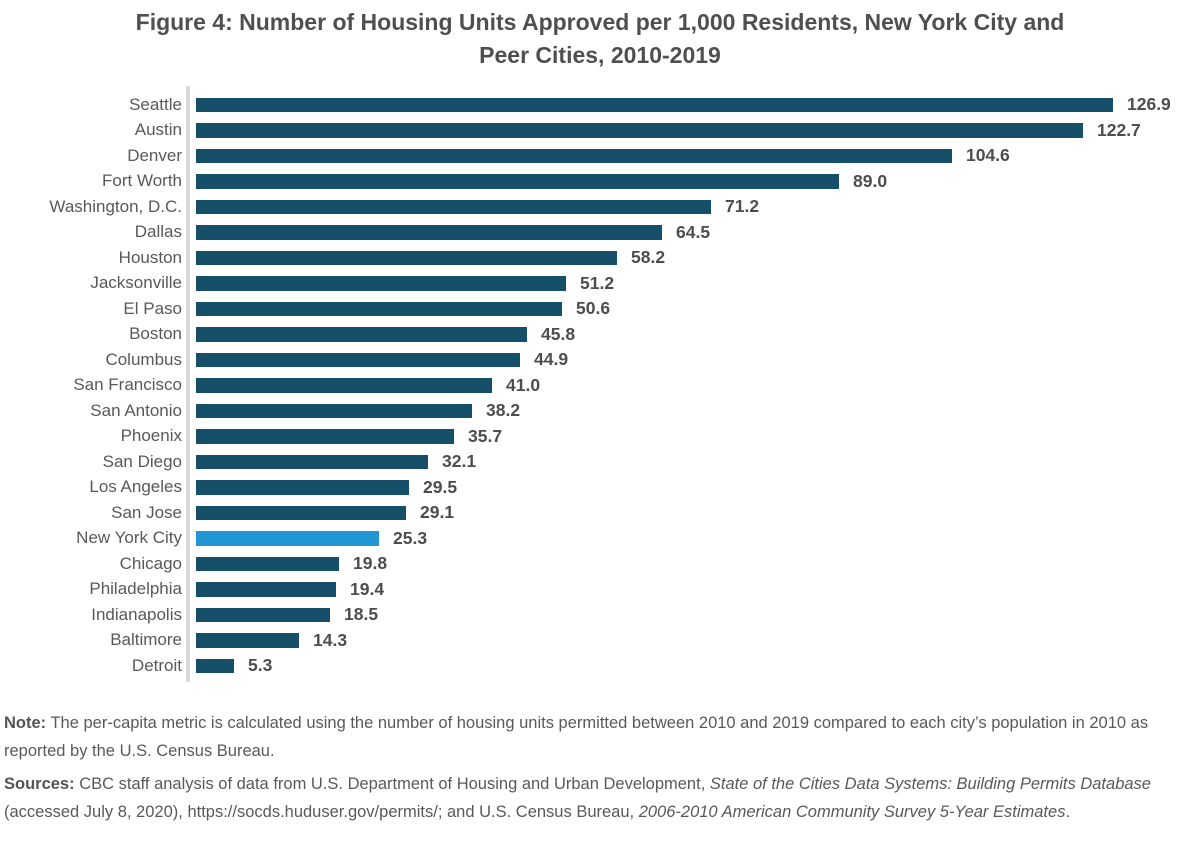 Image resolution: width=1200 pixels, height=843 pixels. Describe the element at coordinates (150, 563) in the screenshot. I see `category-label: Chicago` at that location.